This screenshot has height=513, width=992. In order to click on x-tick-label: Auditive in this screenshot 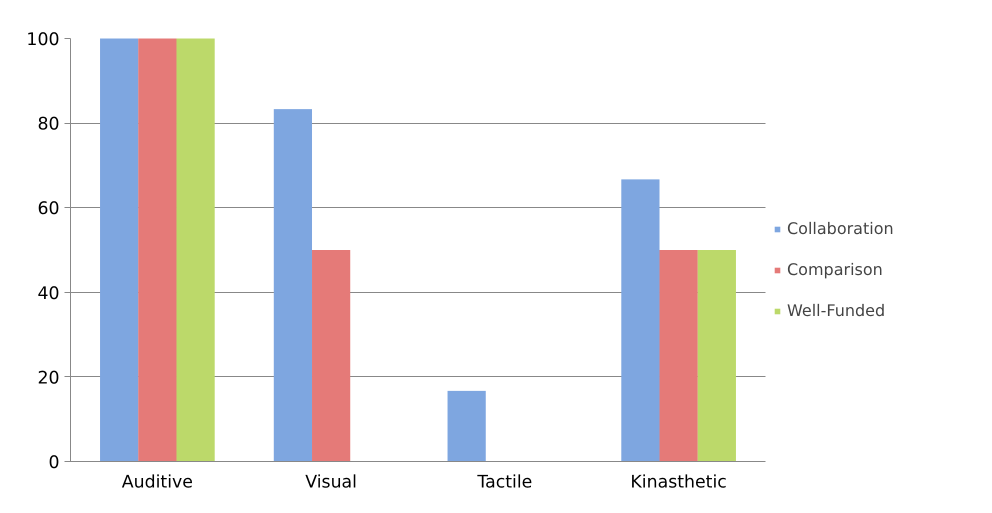, I will do `click(157, 482)`.